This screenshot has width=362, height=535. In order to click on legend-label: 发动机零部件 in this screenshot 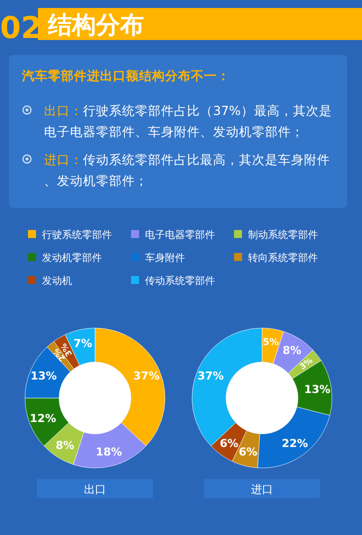, I will do `click(72, 258)`.